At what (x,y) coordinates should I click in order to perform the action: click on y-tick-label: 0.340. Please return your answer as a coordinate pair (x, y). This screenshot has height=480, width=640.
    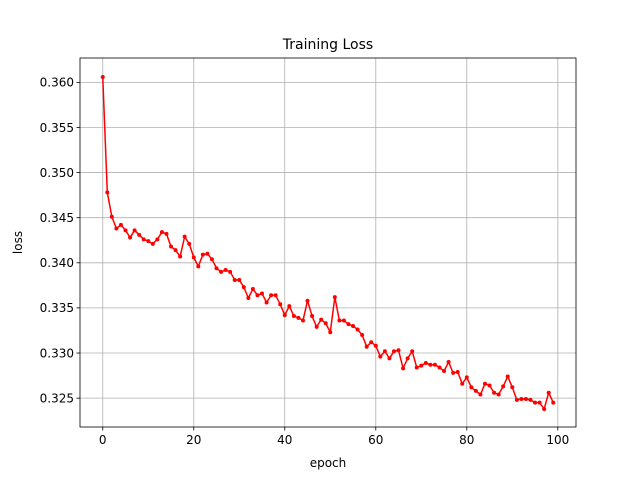
    Looking at the image, I should click on (57, 263).